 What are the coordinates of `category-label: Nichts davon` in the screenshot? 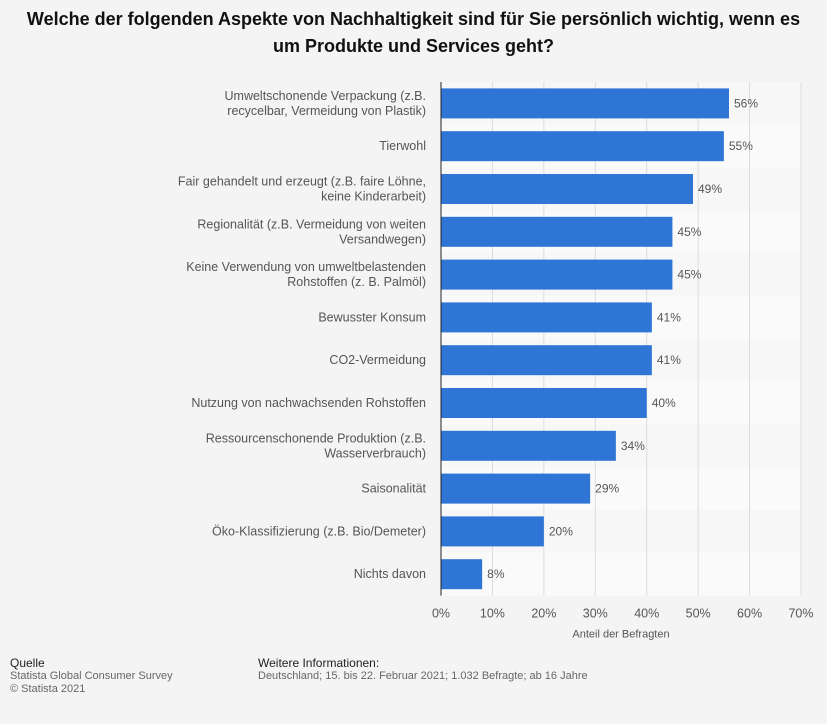 It's located at (390, 574).